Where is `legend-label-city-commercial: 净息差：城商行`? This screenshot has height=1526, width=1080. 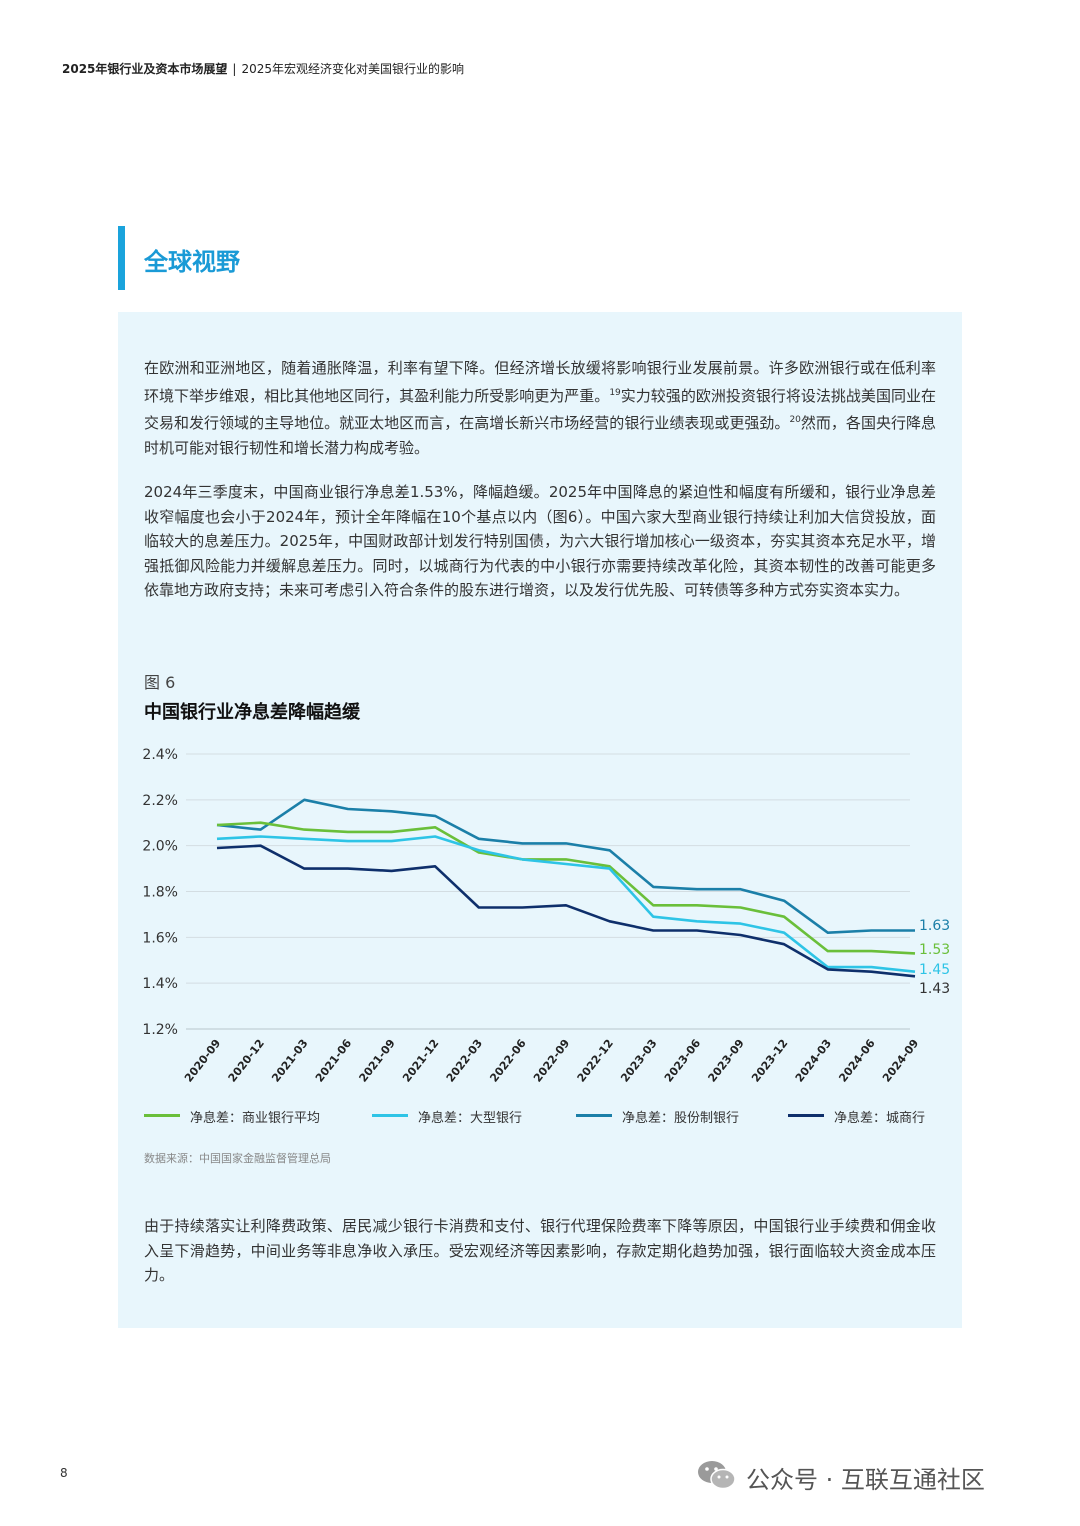
legend-label-city-commercial: 净息差：城商行 is located at coordinates (880, 1118).